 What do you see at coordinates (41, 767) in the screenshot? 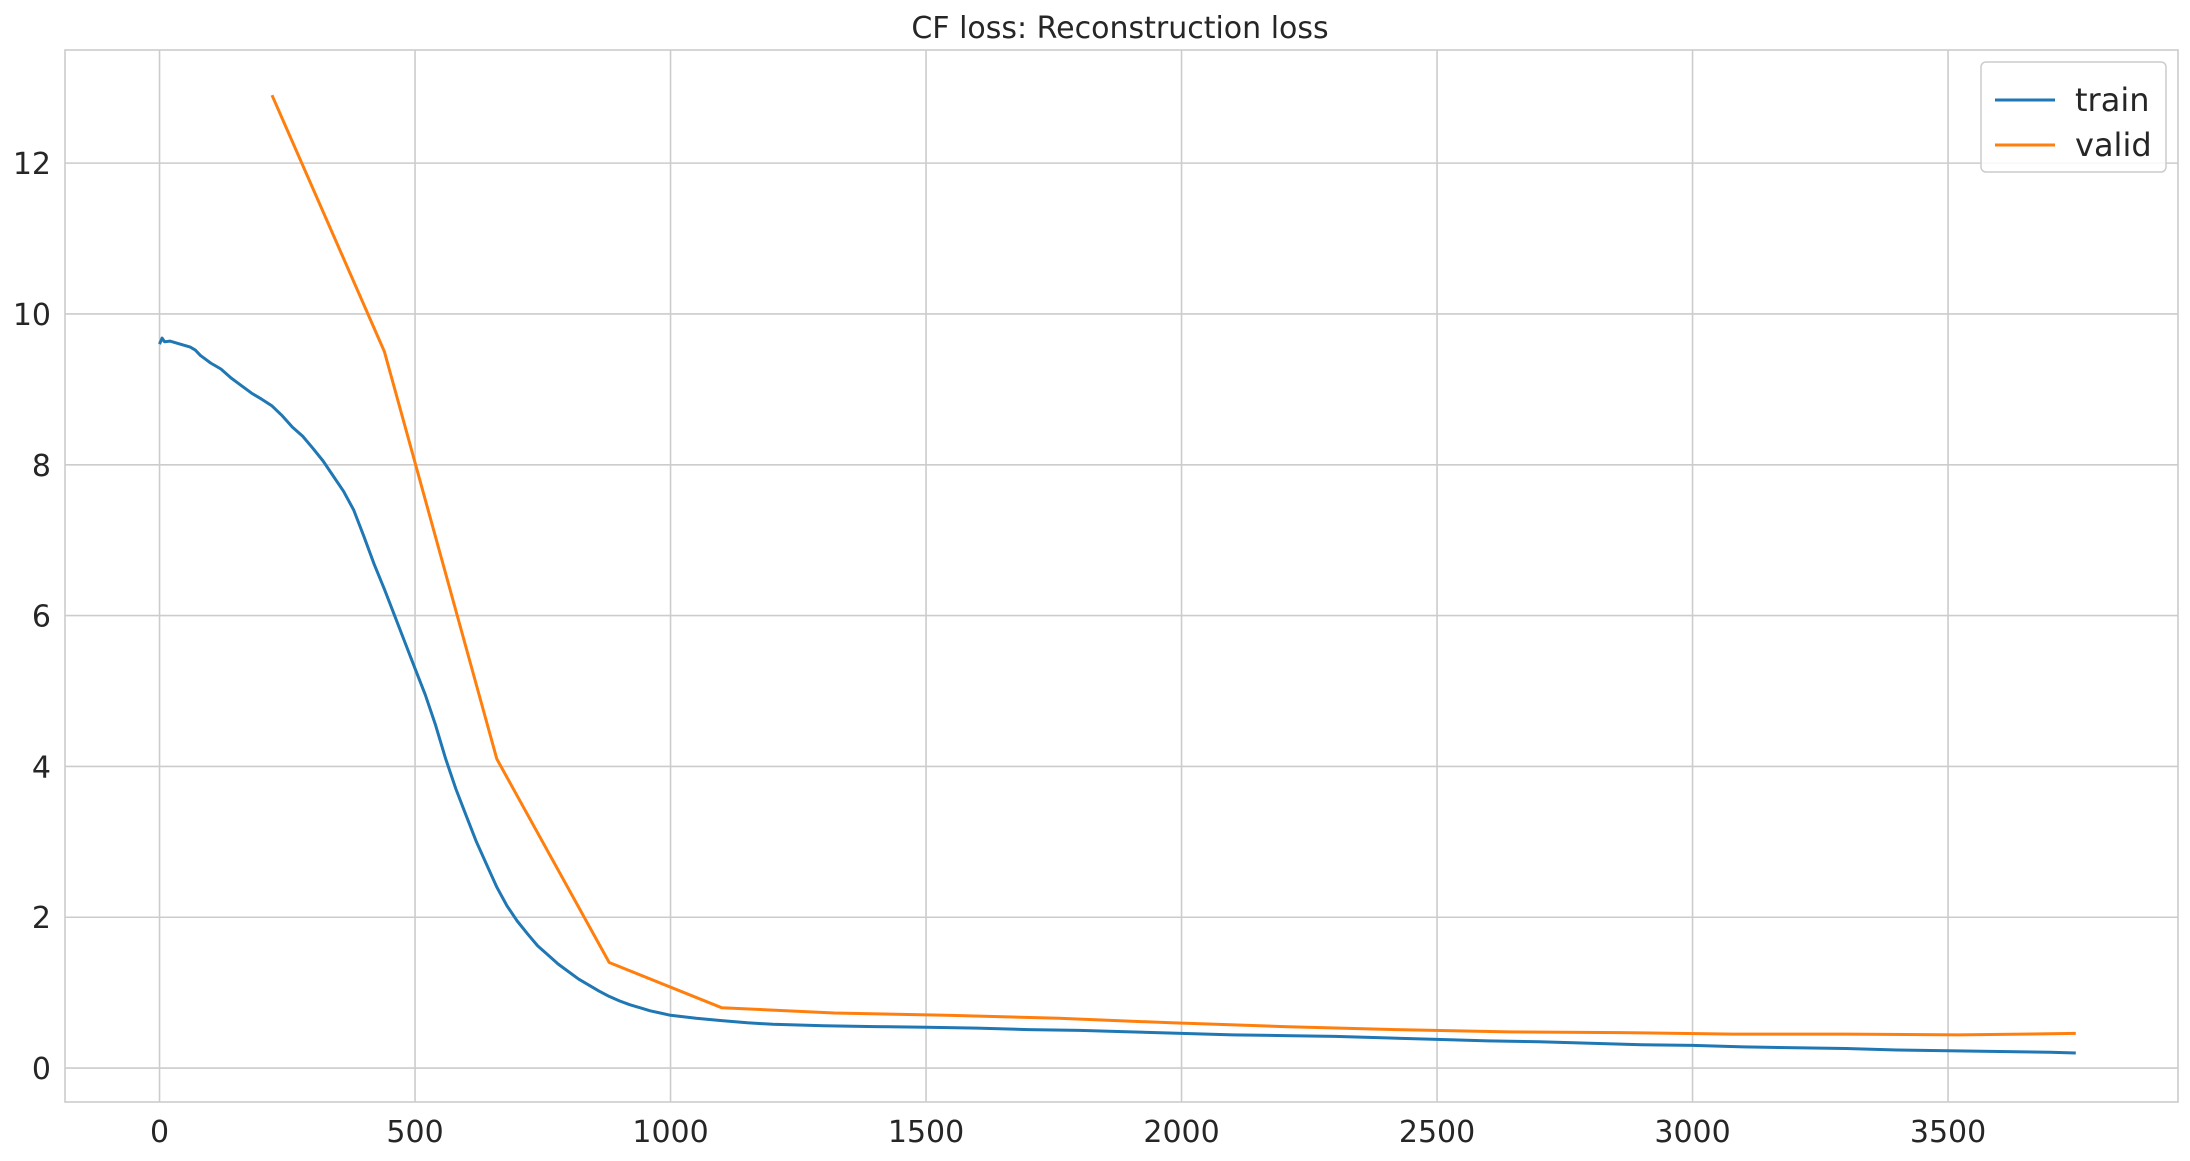
I see `y-tick-label: 4` at bounding box center [41, 767].